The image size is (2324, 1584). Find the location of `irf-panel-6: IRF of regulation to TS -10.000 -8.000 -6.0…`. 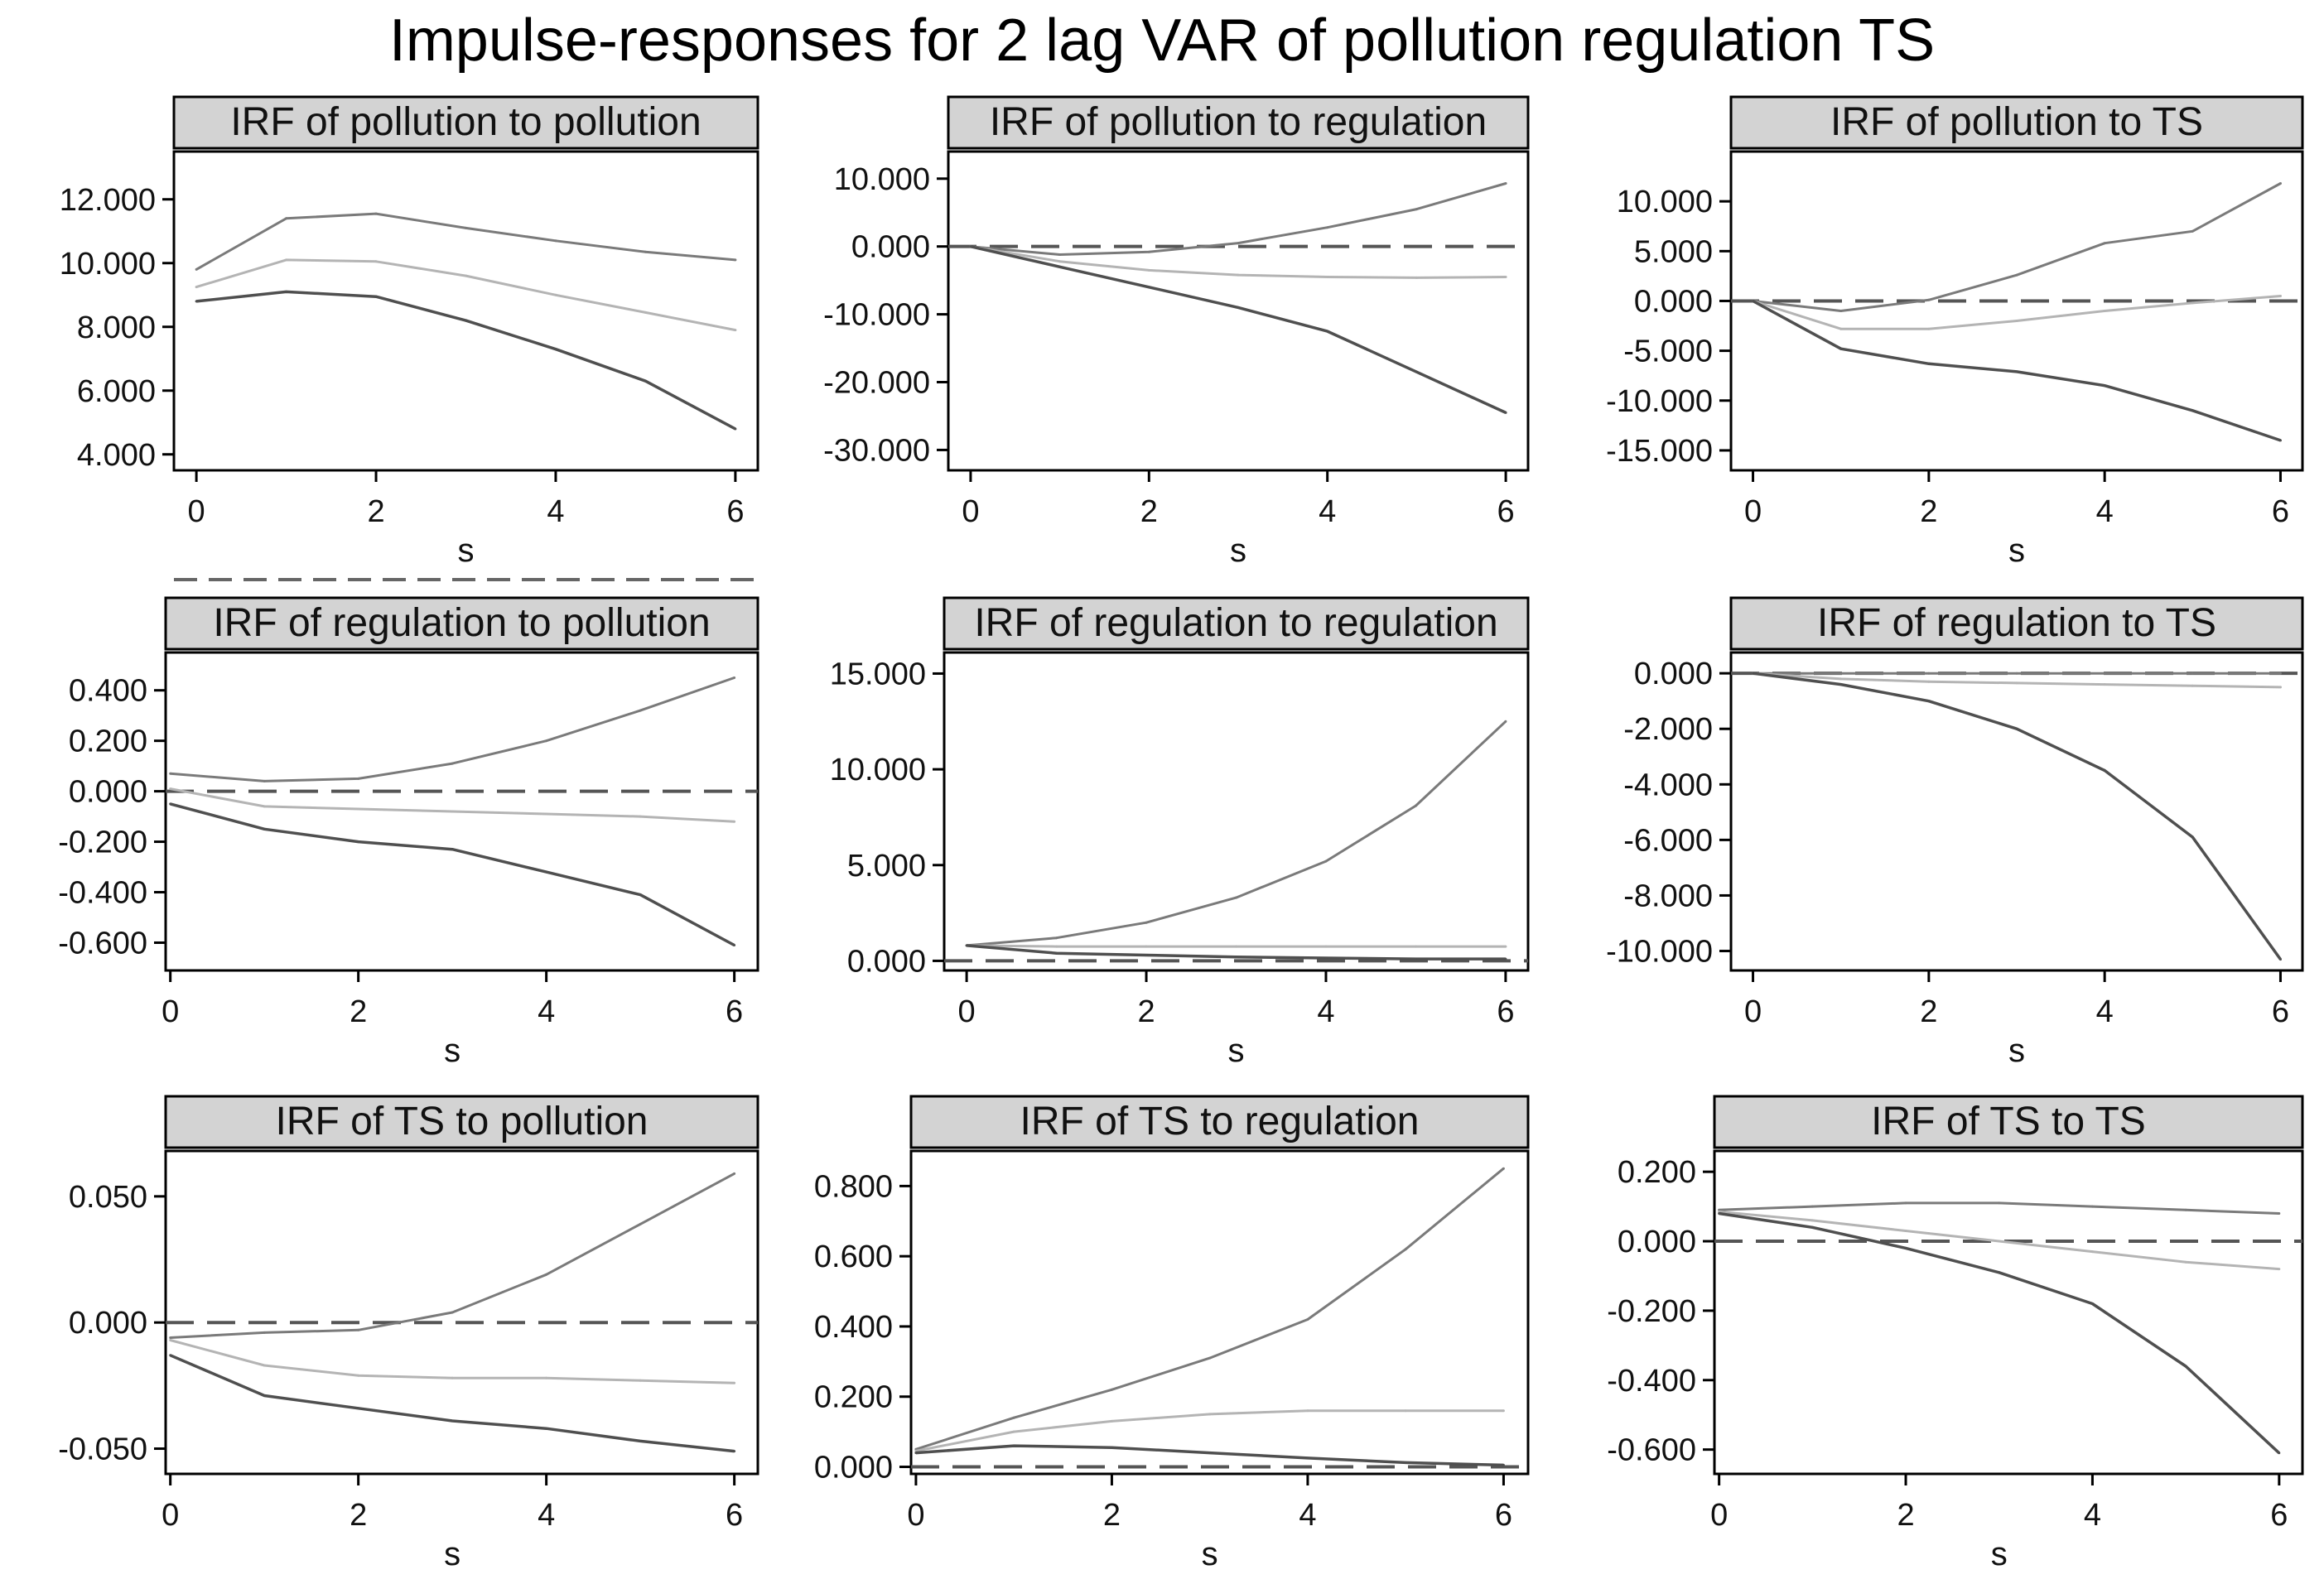

irf-panel-6: IRF of regulation to TS -10.000 -8.000 -6.0… is located at coordinates (1955, 832).